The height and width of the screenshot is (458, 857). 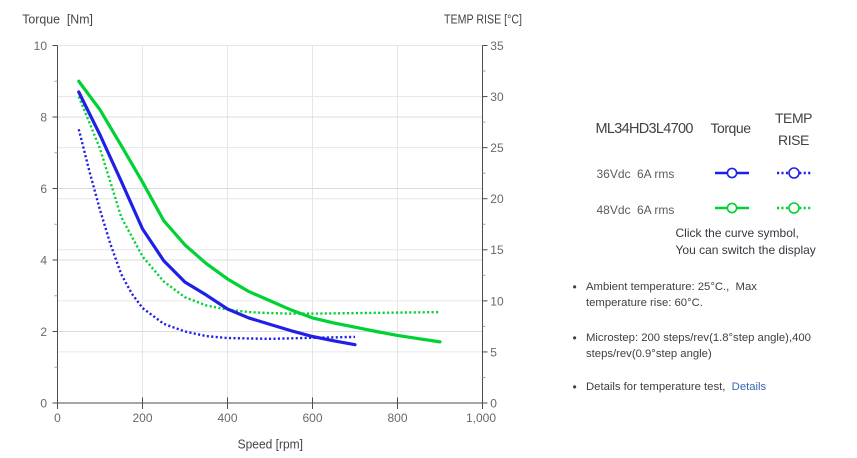 I want to click on svg-text: 20, so click(x=497, y=199).